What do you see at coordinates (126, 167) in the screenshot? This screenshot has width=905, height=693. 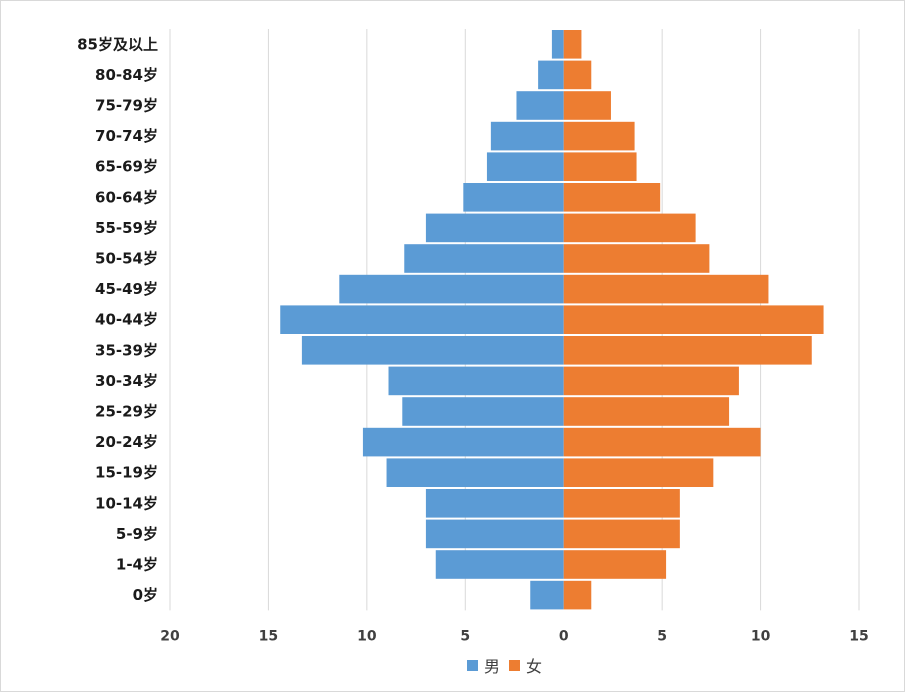 I see `category-label-4: 65-69岁` at bounding box center [126, 167].